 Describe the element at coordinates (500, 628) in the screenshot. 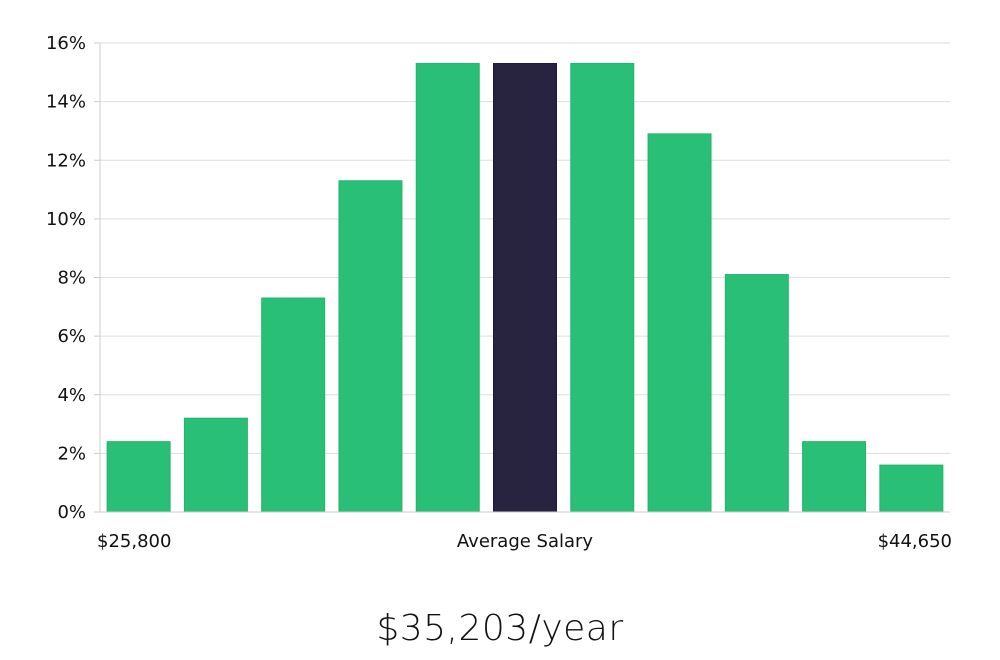

I see `average-salary-value: $35,203/year` at that location.